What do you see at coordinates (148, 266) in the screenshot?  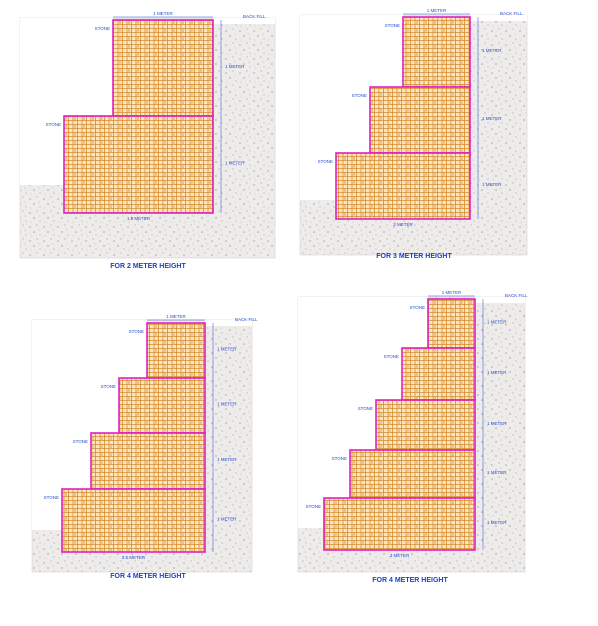 I see `caption: FOR 2 METER HEIGHT` at bounding box center [148, 266].